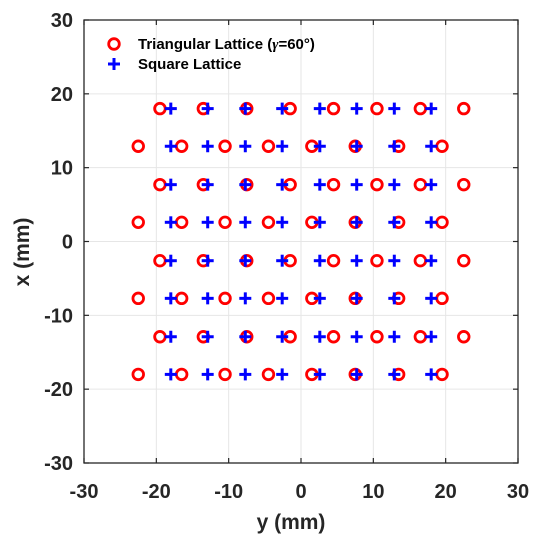  I want to click on x-tick-label: 10, so click(373, 492).